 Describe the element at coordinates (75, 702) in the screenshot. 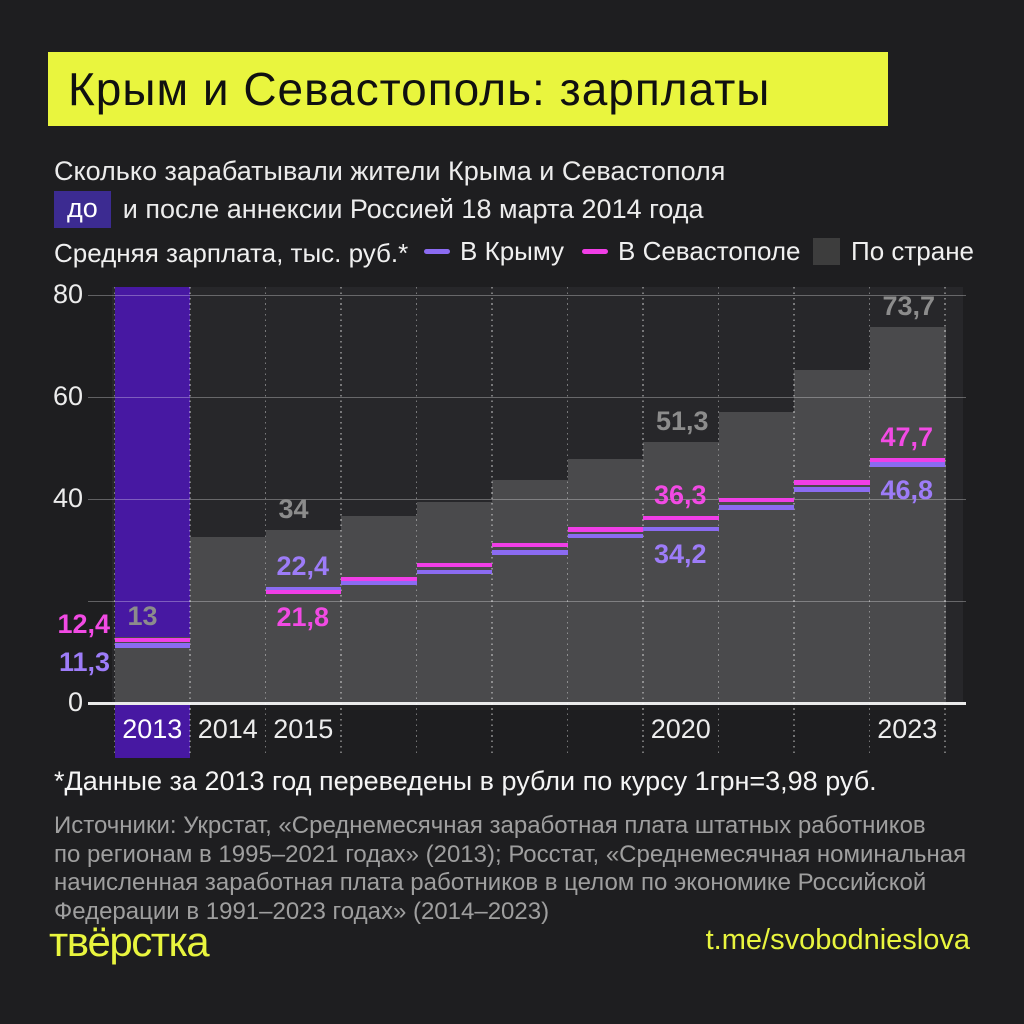

I see `y-tick-0: 0` at that location.